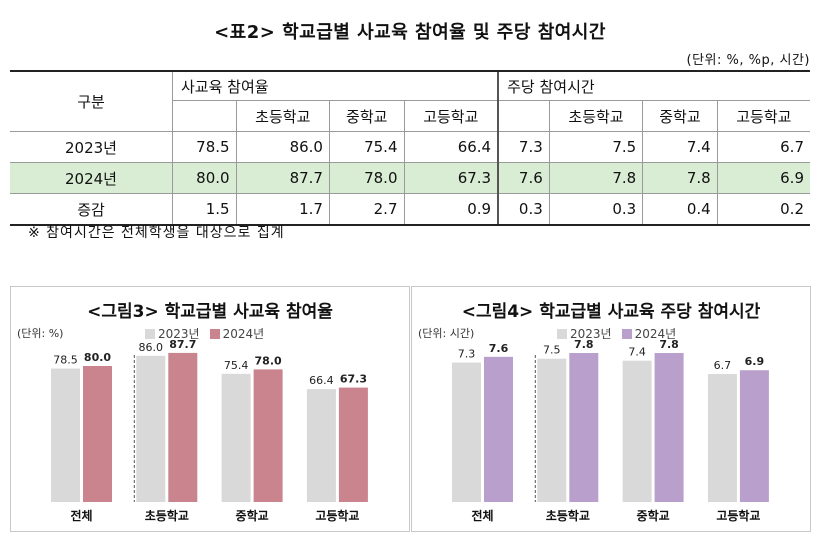  What do you see at coordinates (616, 333) in the screenshot?
I see `chart-legend: 2023년 2024년` at bounding box center [616, 333].